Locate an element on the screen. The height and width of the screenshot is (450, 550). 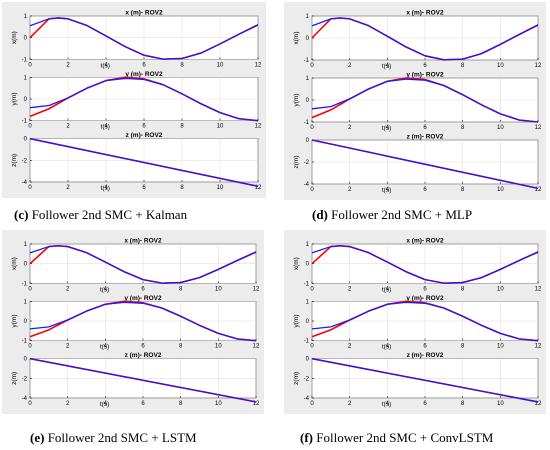
caption-d: (d) Follower 2nd SMC + MLP is located at coordinates (392, 215).